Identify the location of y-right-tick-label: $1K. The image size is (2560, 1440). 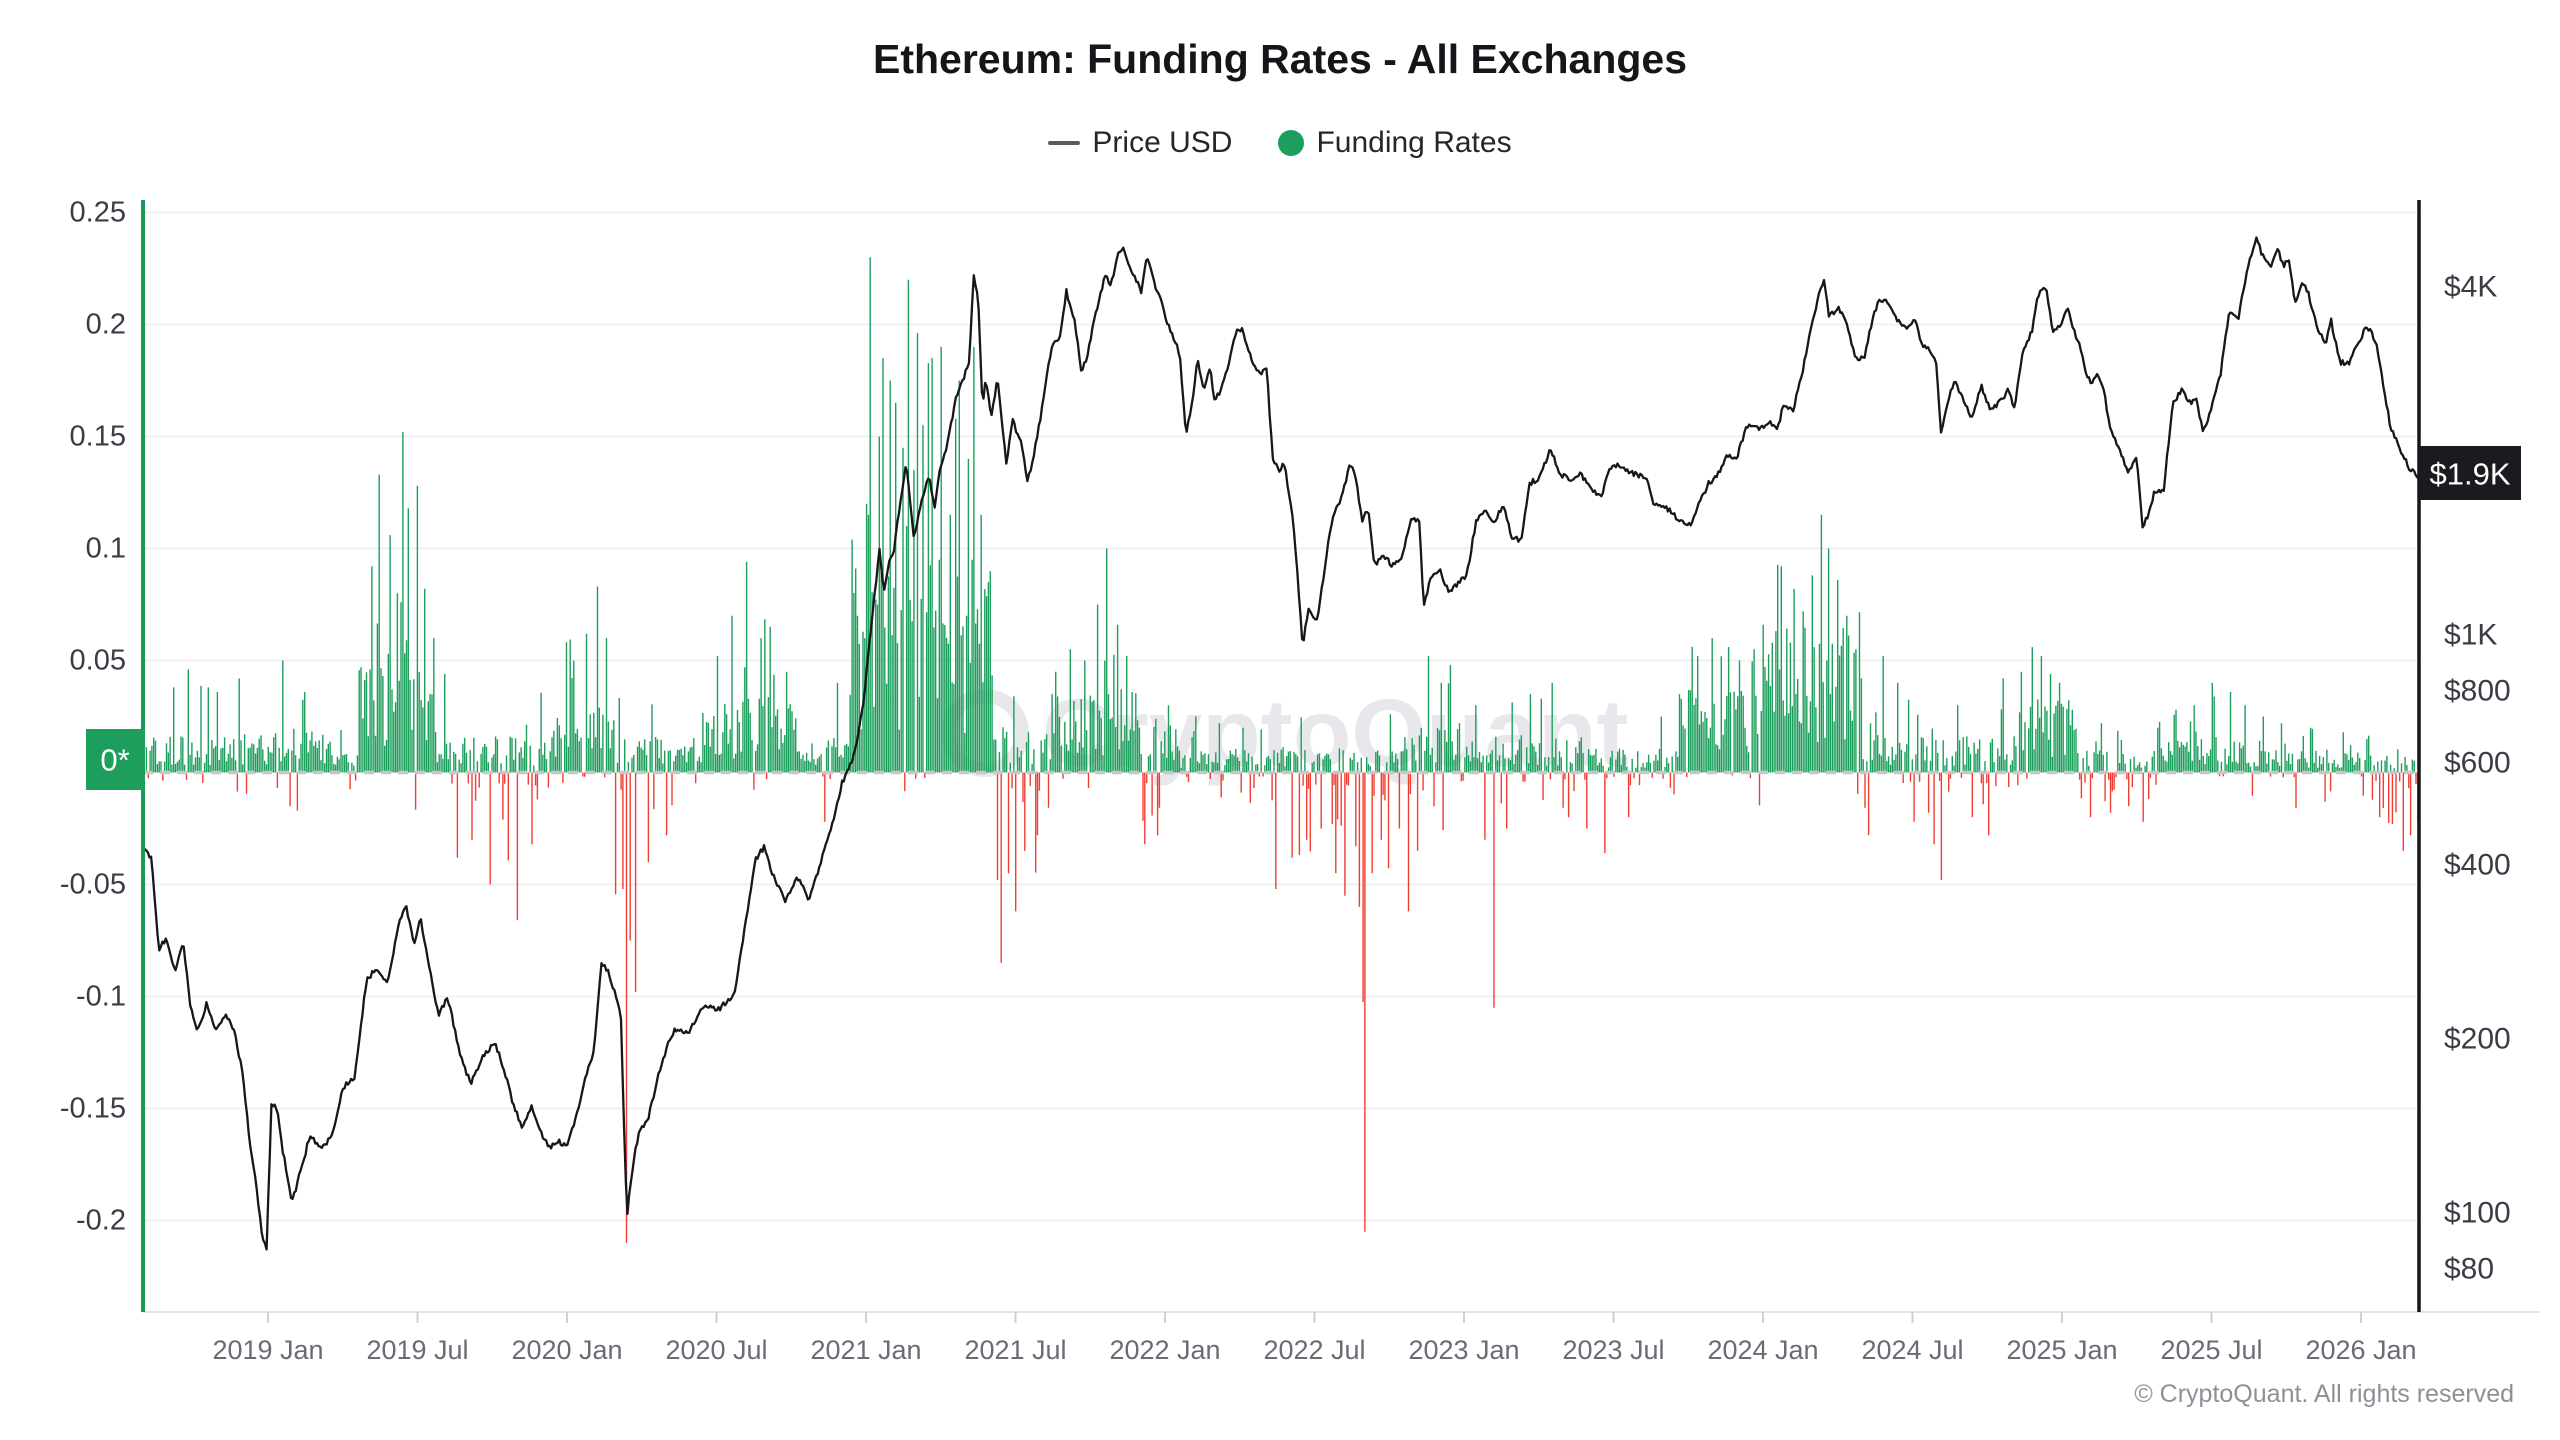
(2470, 634).